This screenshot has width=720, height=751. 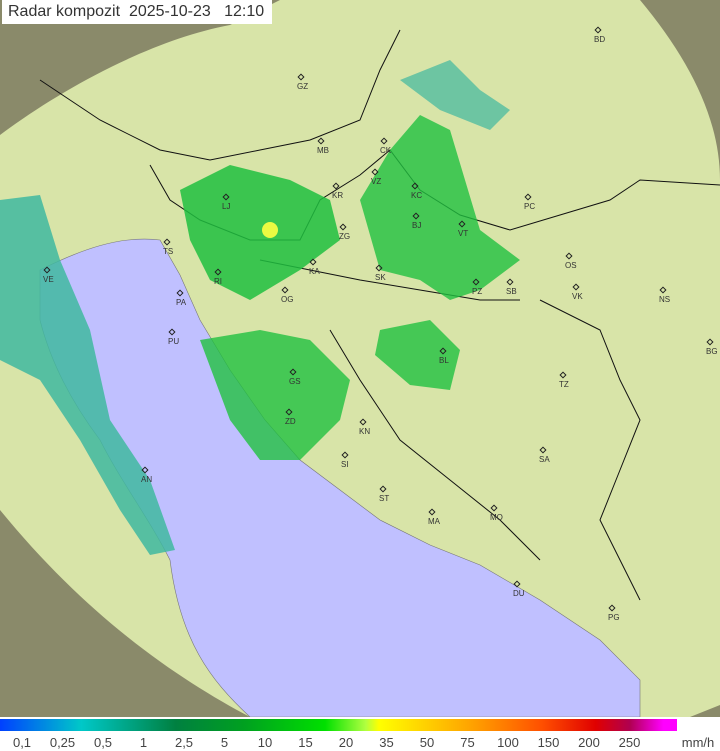 What do you see at coordinates (477, 291) in the screenshot?
I see `city-label: PZ` at bounding box center [477, 291].